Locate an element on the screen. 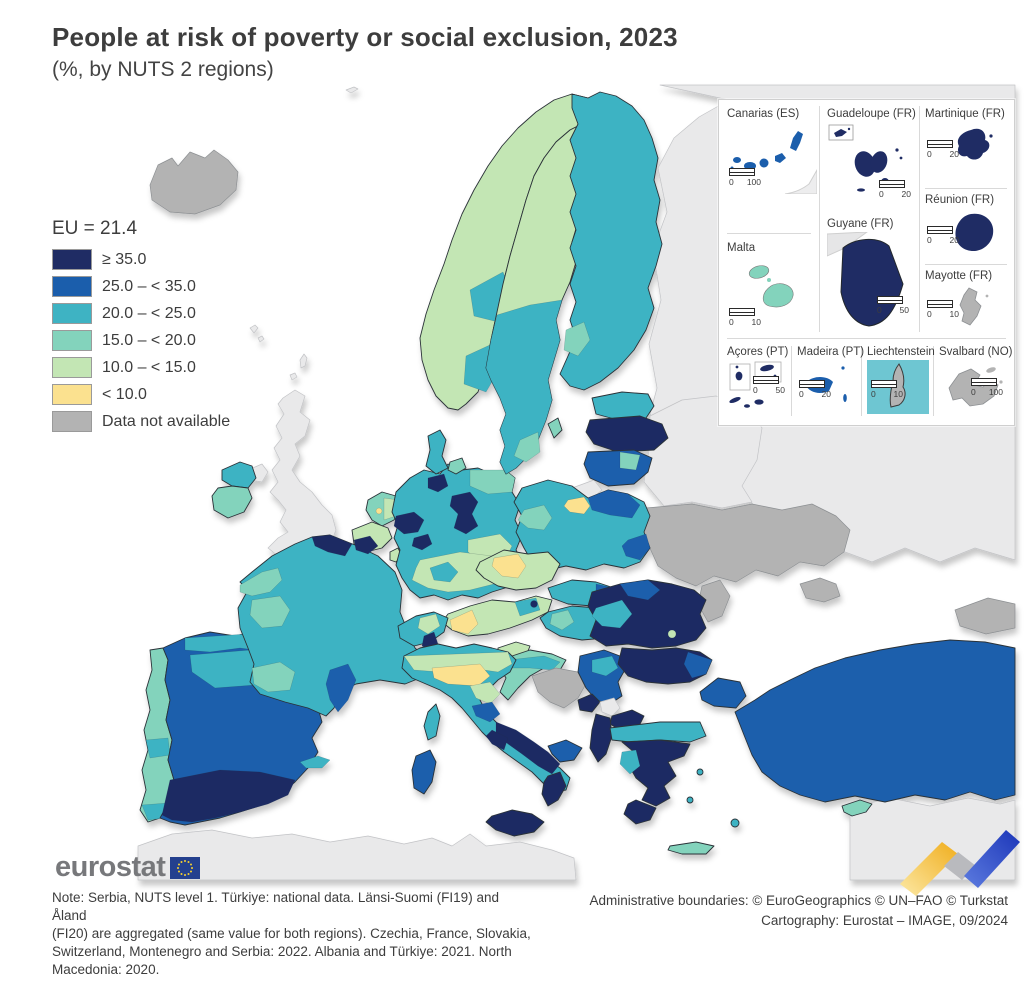  map-region-montenegro is located at coordinates (589, 703).